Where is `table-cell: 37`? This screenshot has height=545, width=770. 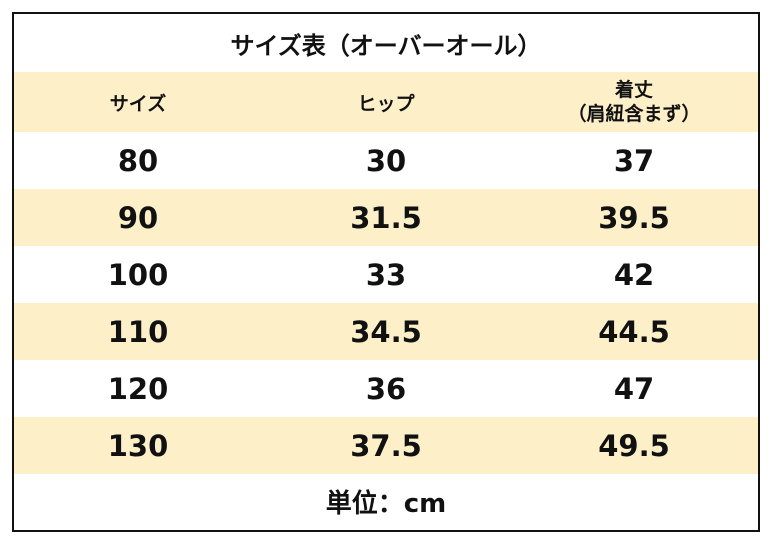 table-cell: 37 is located at coordinates (634, 160).